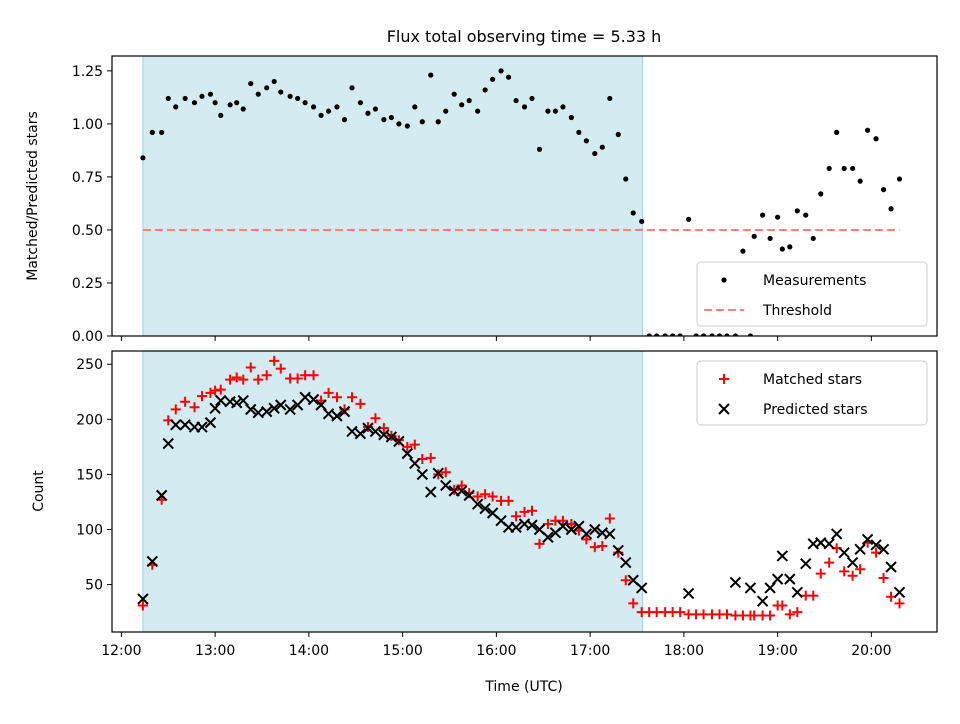  Describe the element at coordinates (523, 687) in the screenshot. I see `x-axis-label: Time (UTC)` at that location.